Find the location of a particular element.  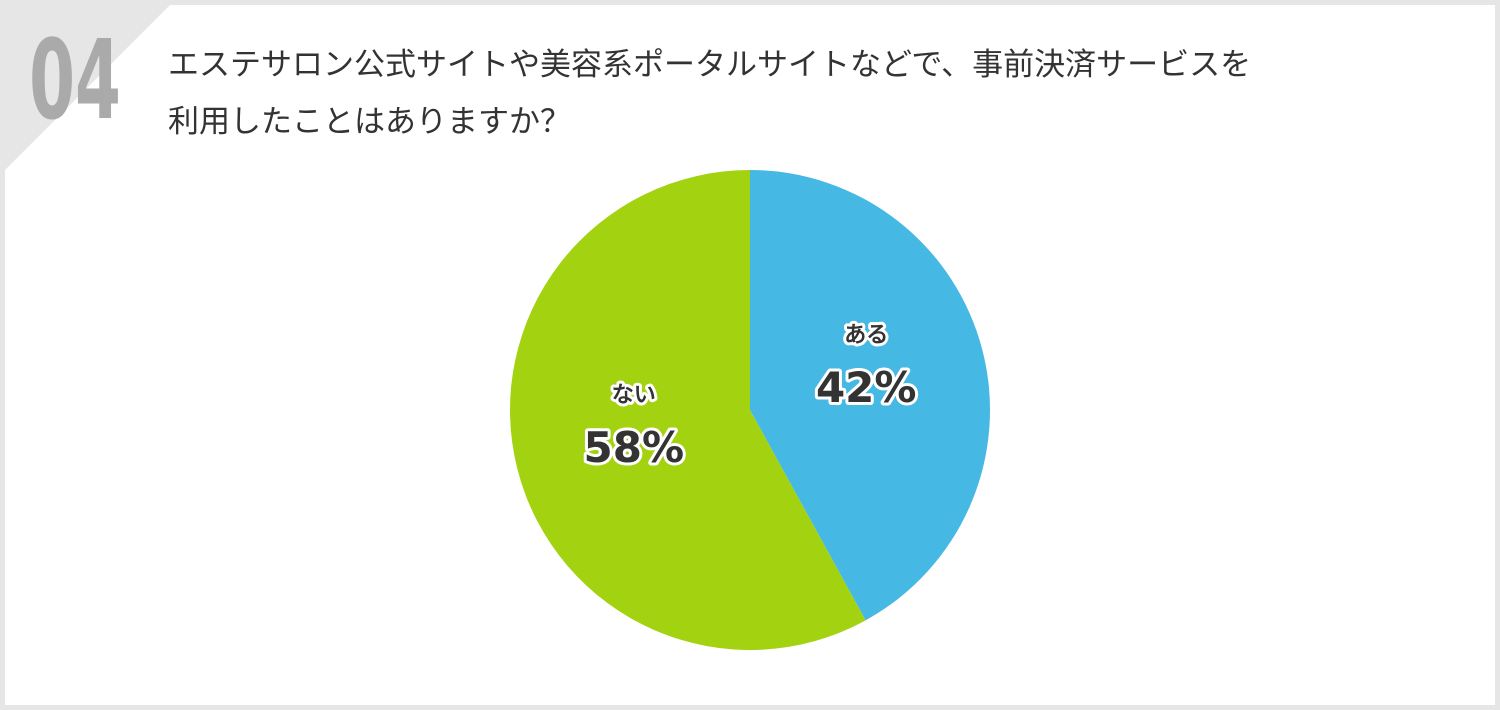

chart-title: エステサロン公式サイトや美容系ポータルサイトなどで、事前決済サービスを is located at coordinates (709, 65).